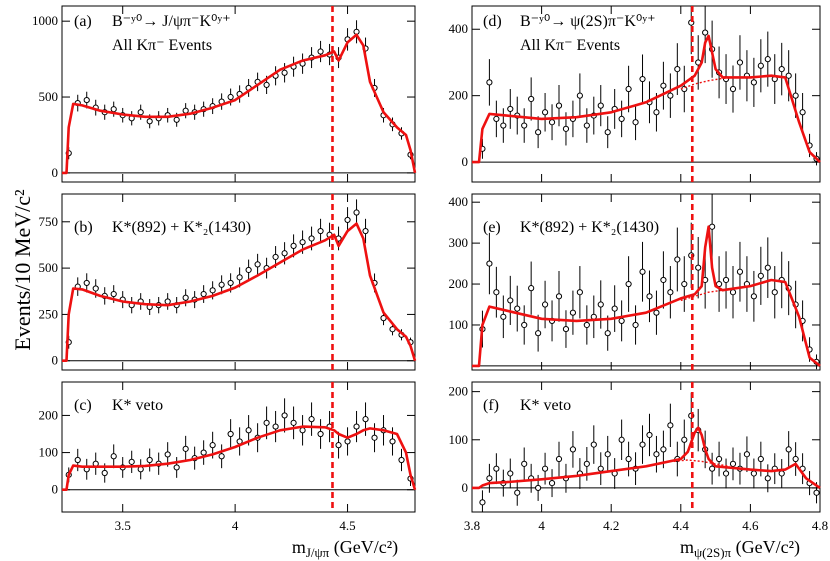 This screenshot has height=561, width=830. I want to click on x-tick-label: 4, so click(541, 525).